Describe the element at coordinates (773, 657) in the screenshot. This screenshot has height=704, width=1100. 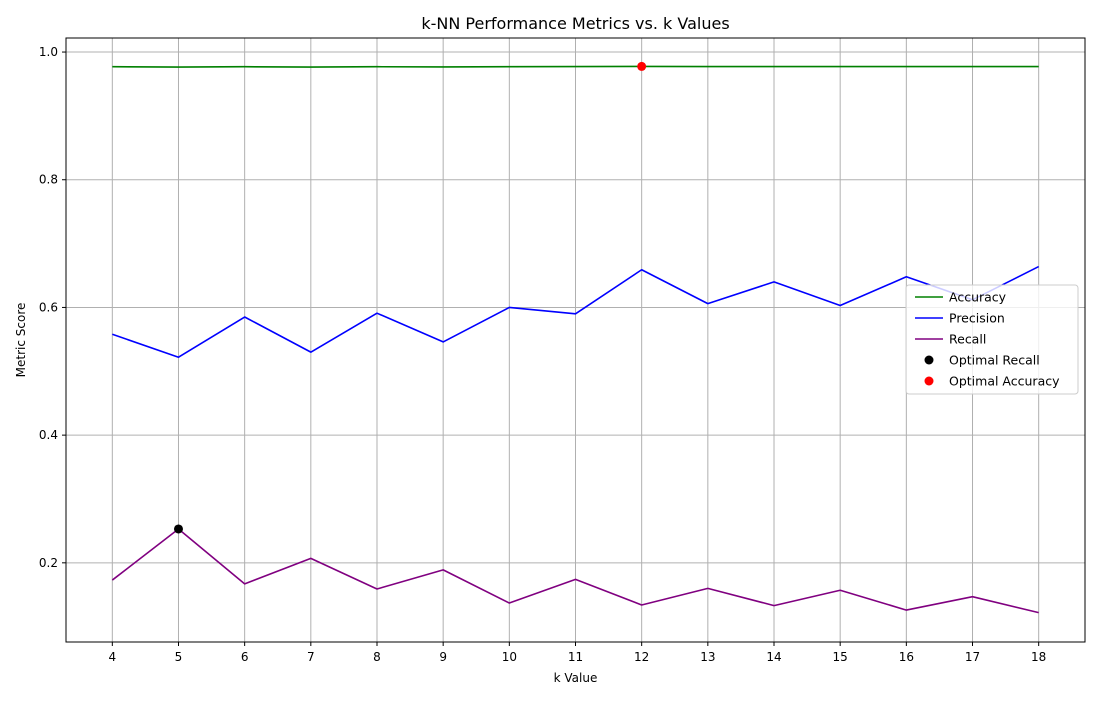
I see `x-tick-label: 14` at that location.